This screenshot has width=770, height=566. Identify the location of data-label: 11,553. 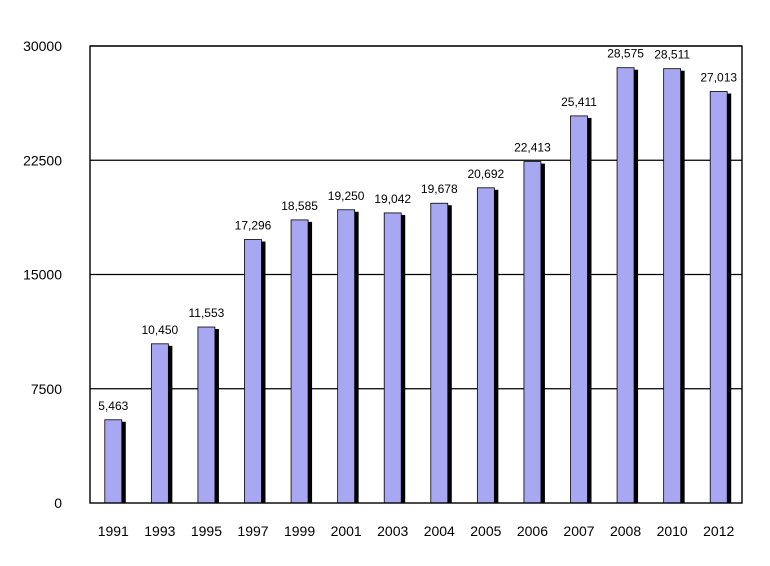
(207, 313).